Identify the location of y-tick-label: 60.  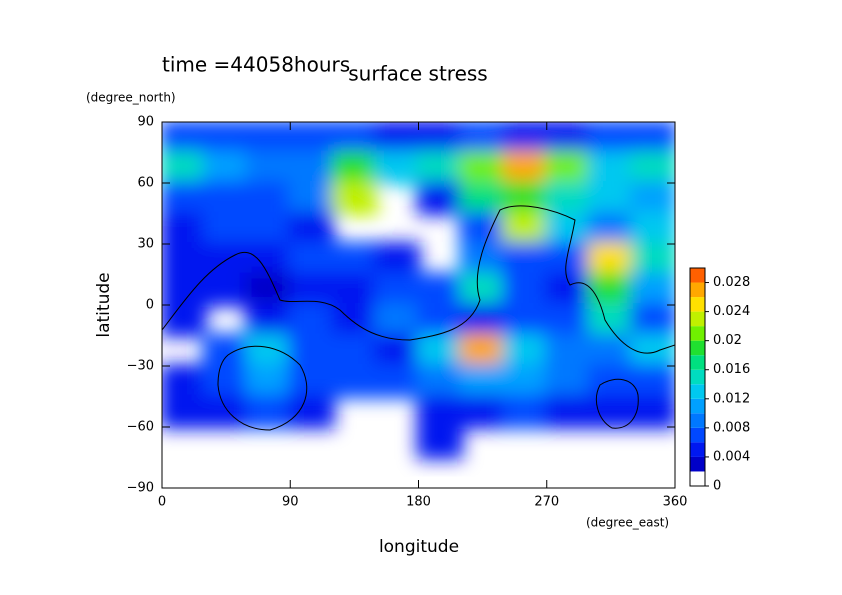
(145, 183).